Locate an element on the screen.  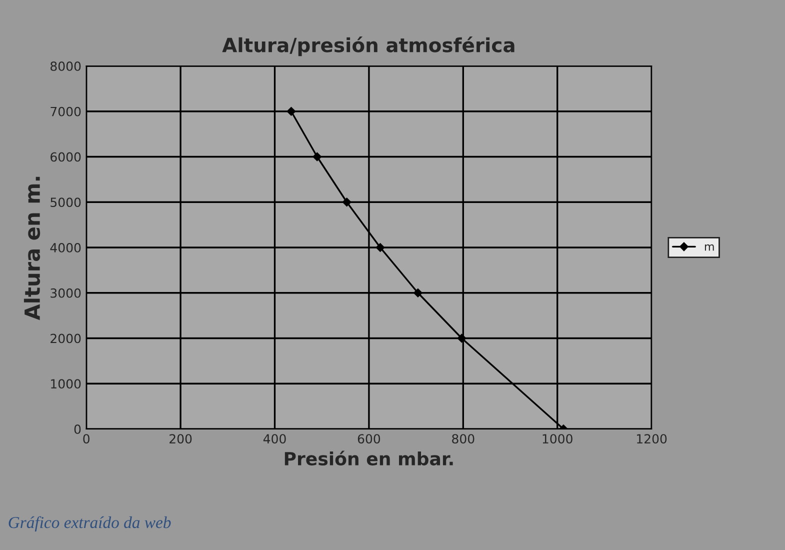
x-tick-label: 1000 is located at coordinates (557, 439).